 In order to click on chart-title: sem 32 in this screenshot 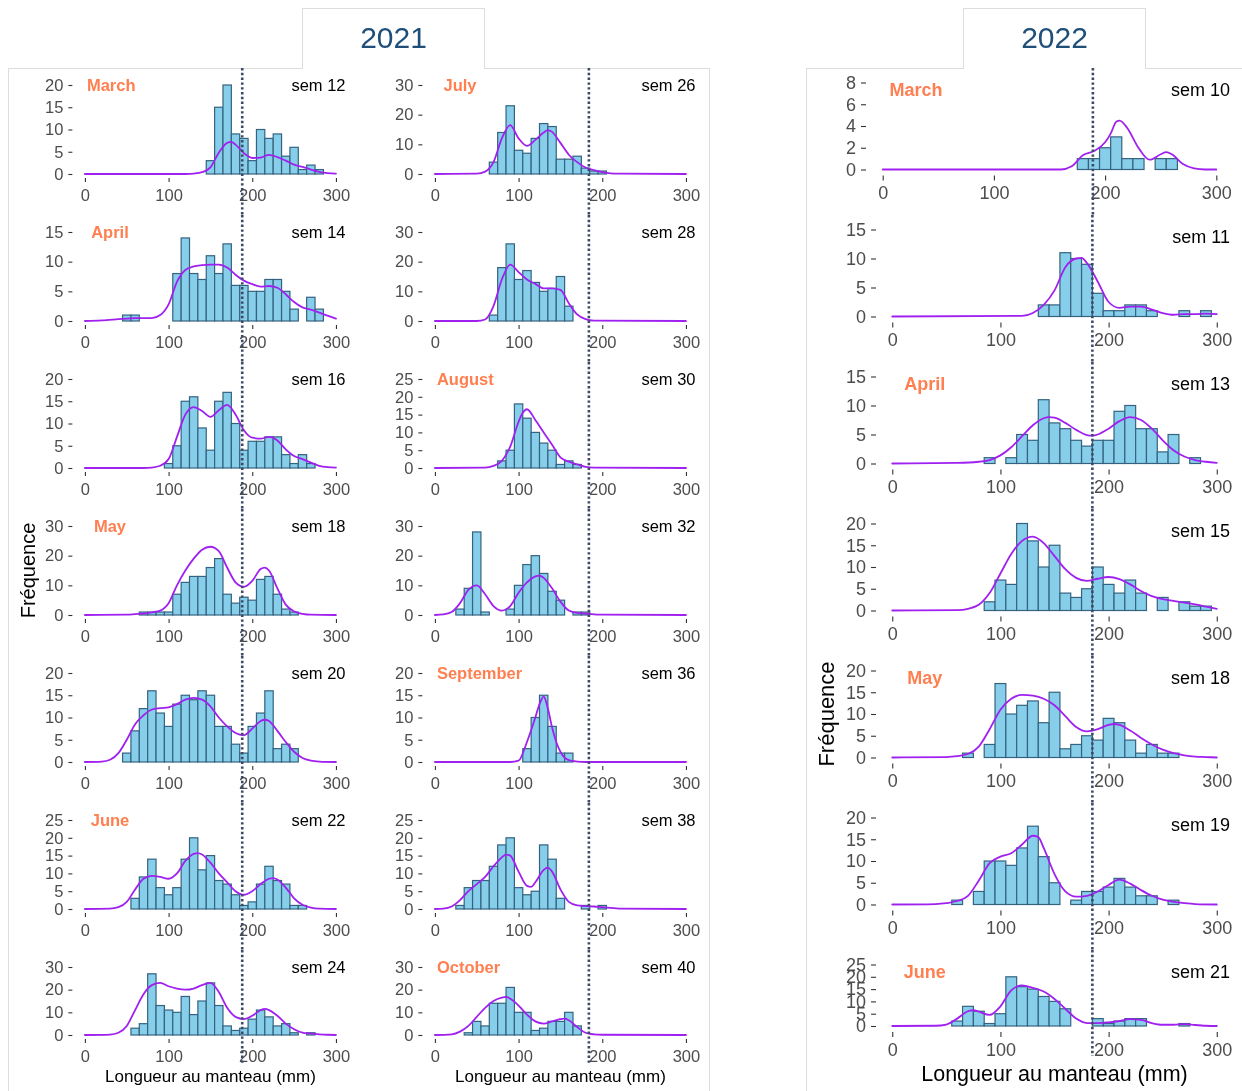, I will do `click(668, 526)`.